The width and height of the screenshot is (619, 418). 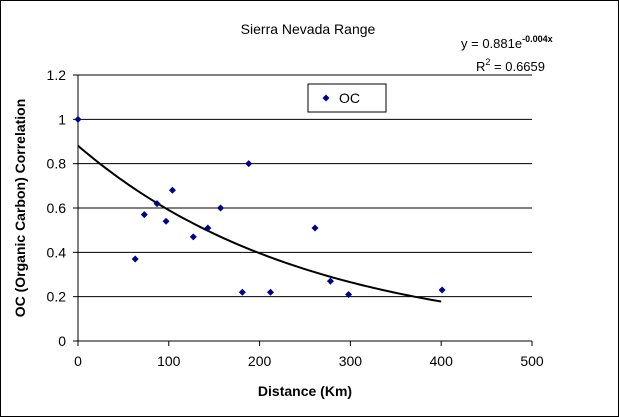 I want to click on trend-equation: y = 0.881e-0.004x, so click(x=507, y=42).